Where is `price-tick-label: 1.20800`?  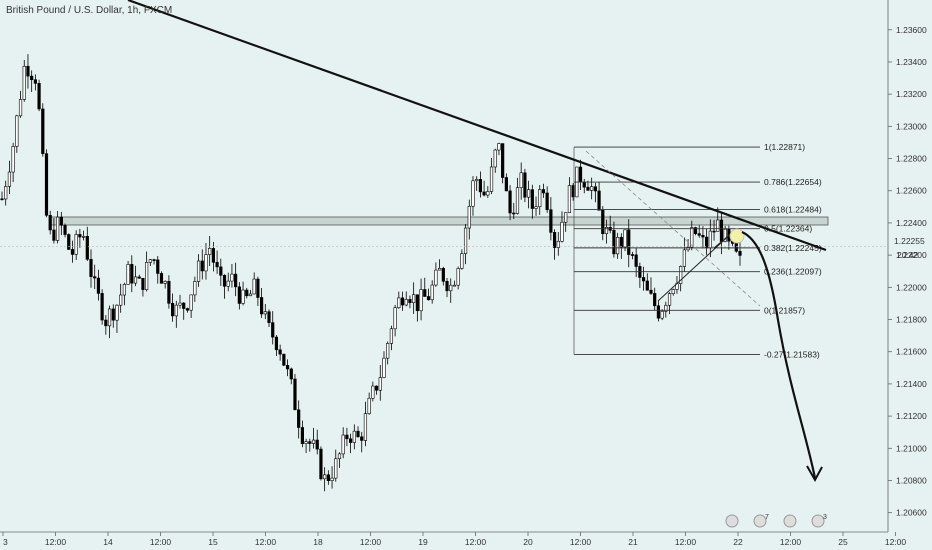
price-tick-label: 1.20800 is located at coordinates (911, 480).